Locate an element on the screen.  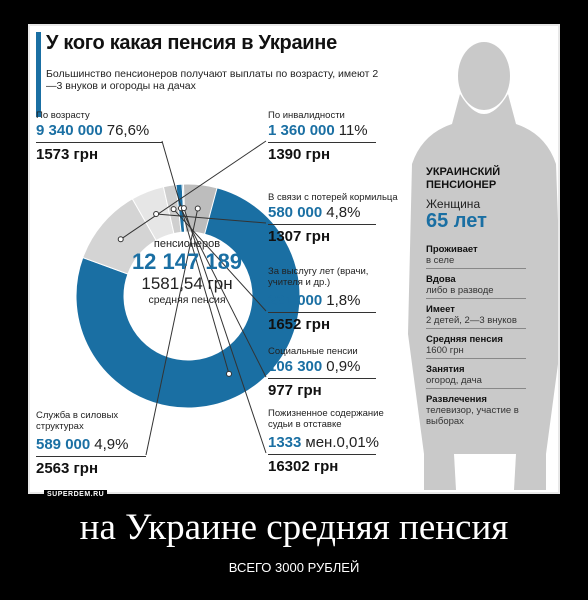
profile-row: Развлечения телевизор, участие в выборах is located at coordinates (476, 411).